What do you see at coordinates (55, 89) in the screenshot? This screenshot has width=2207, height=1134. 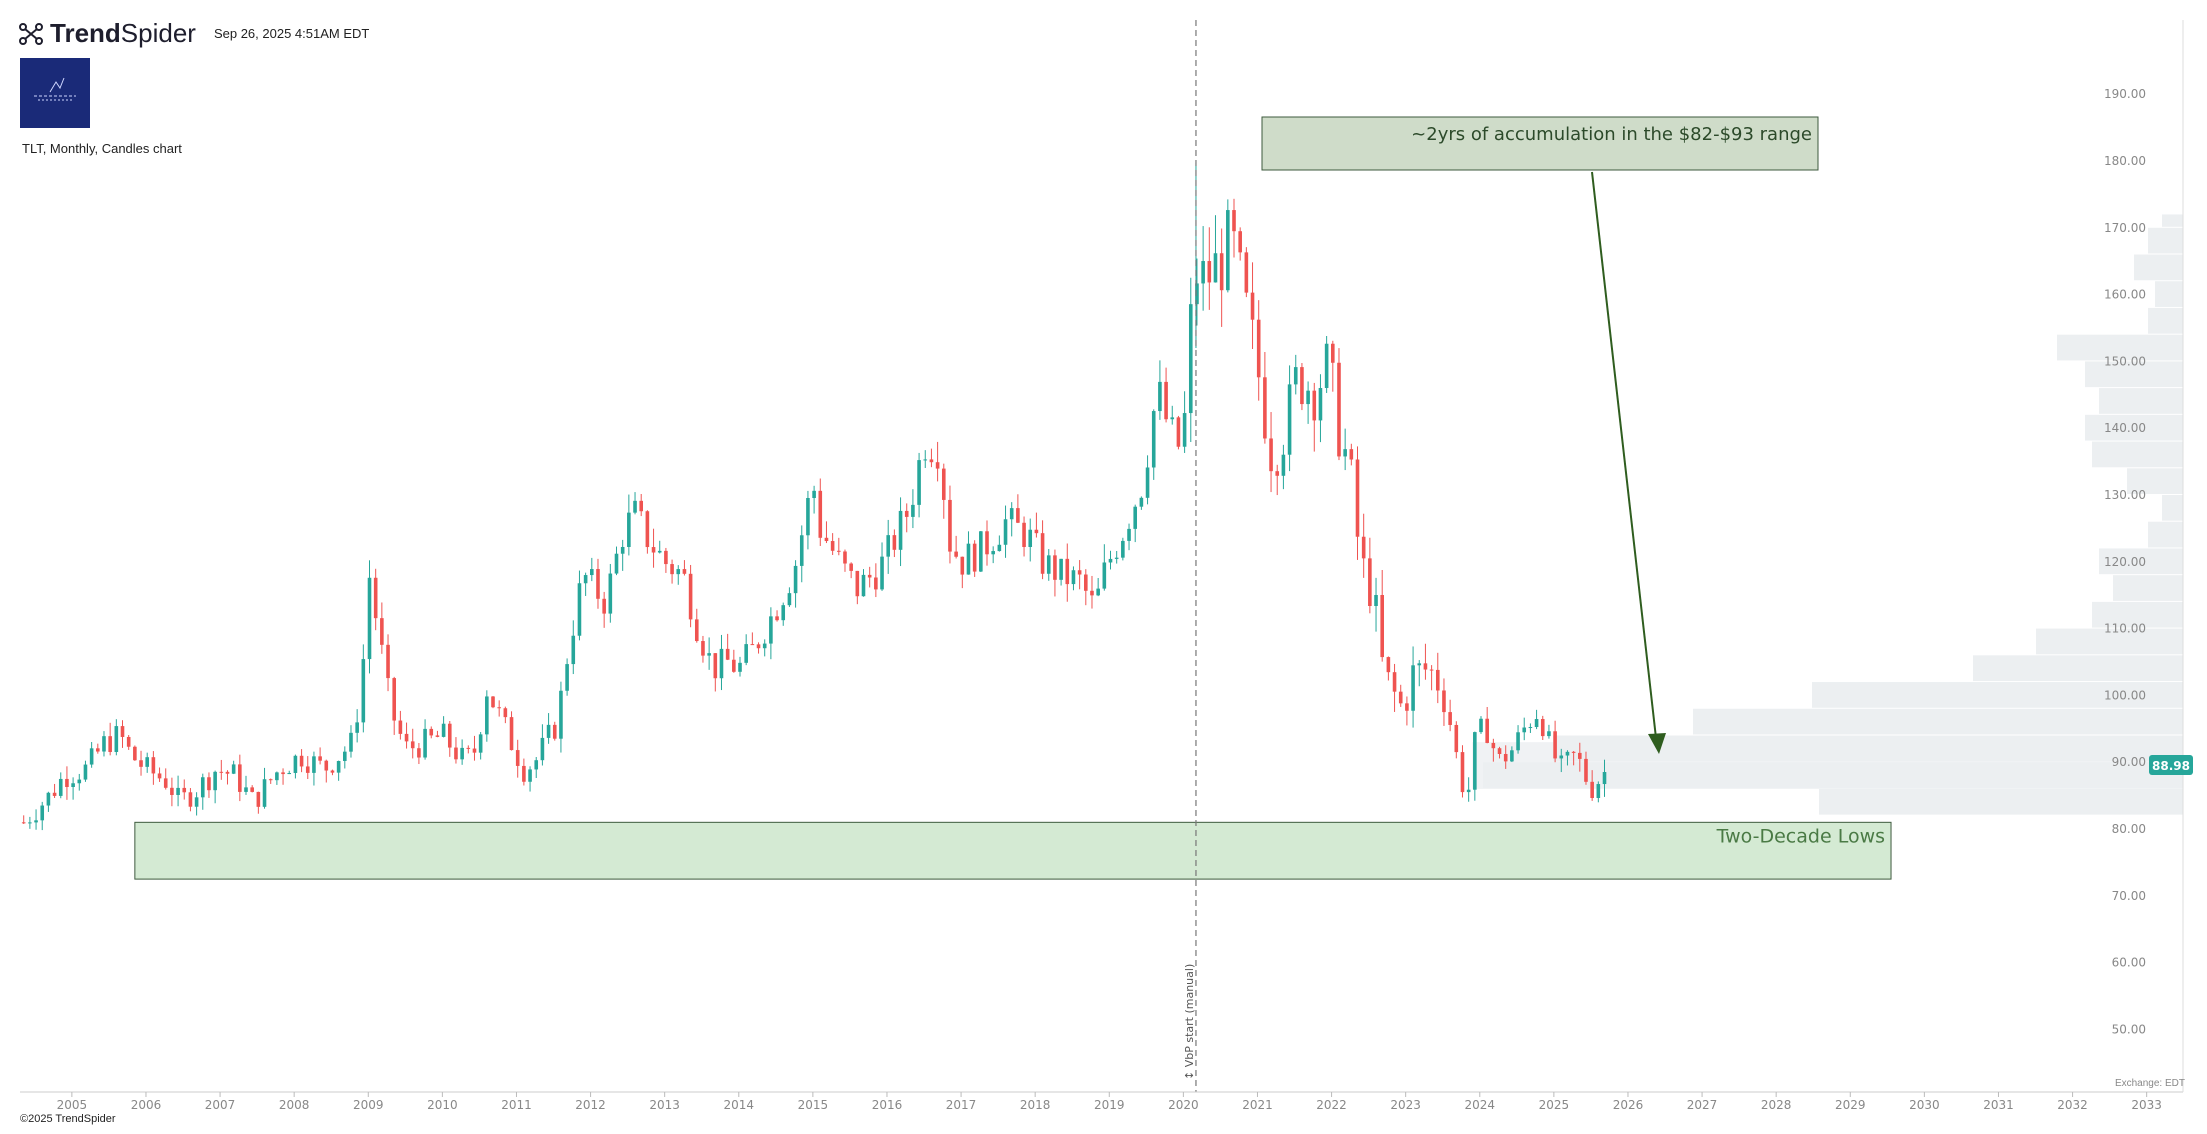 I see `publisher-logo-icon` at bounding box center [55, 89].